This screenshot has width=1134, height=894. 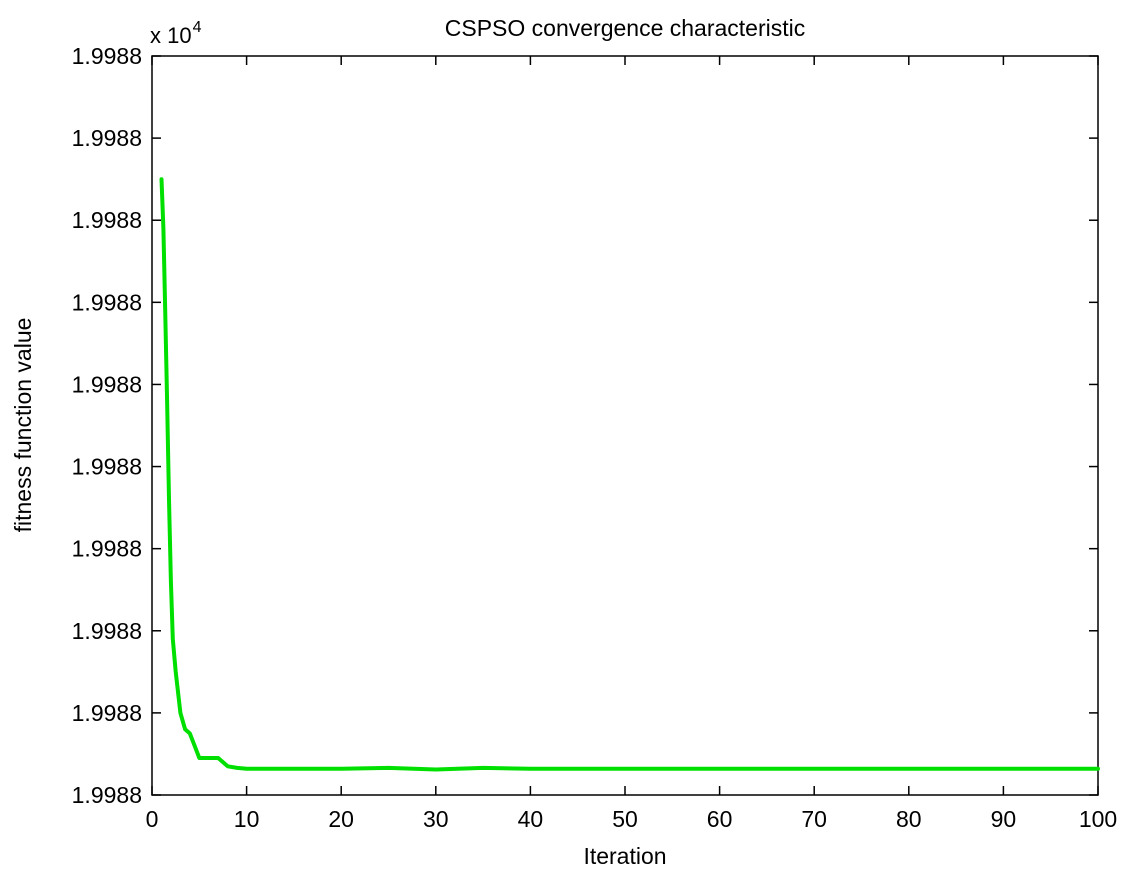 I want to click on y-scale-base: x 10, so click(x=171, y=35).